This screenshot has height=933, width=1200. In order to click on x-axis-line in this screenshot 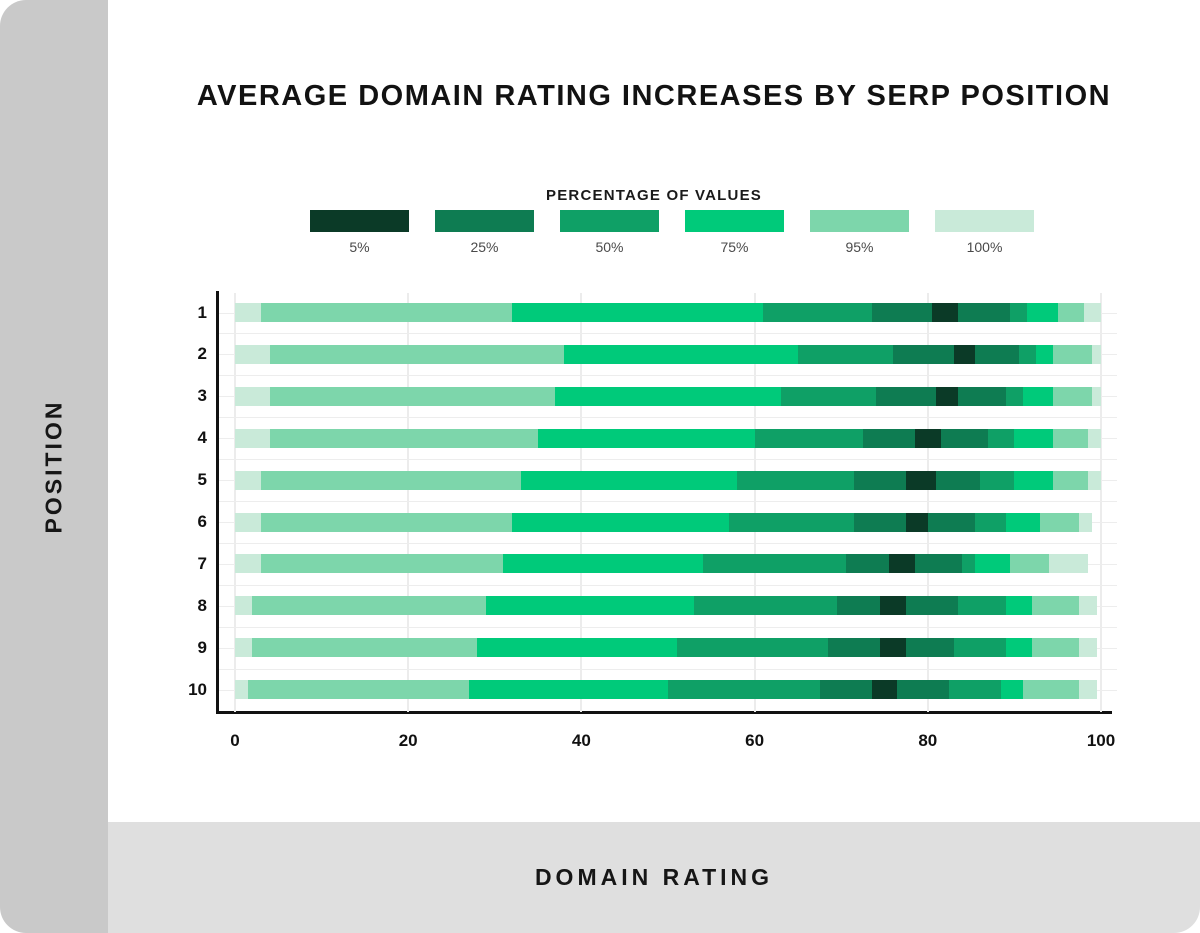, I will do `click(664, 712)`.